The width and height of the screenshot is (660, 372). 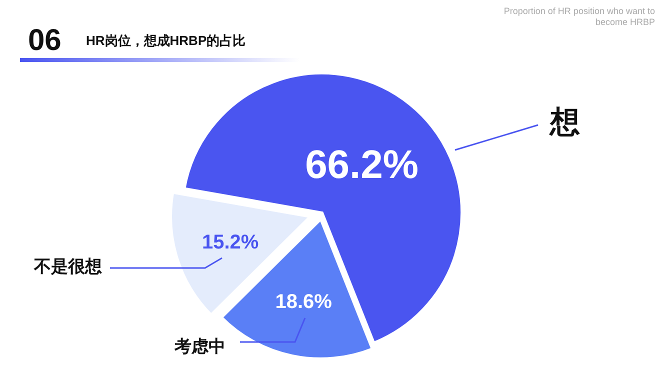 I want to click on data-label: 18.6%, so click(x=303, y=302).